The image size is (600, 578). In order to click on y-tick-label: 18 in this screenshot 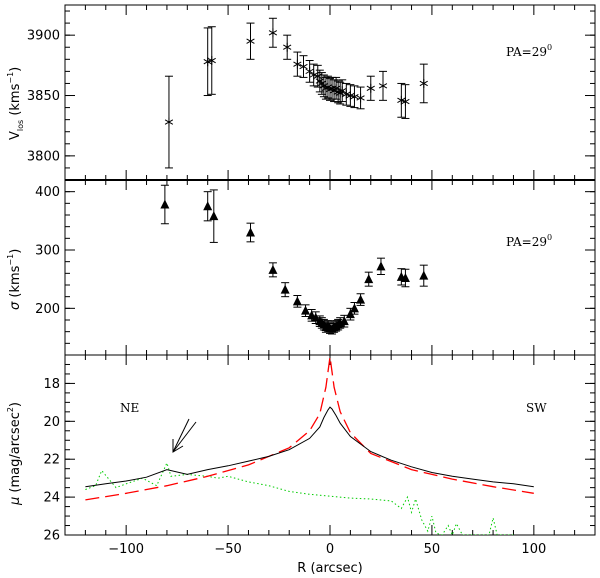, I will do `click(51, 384)`.